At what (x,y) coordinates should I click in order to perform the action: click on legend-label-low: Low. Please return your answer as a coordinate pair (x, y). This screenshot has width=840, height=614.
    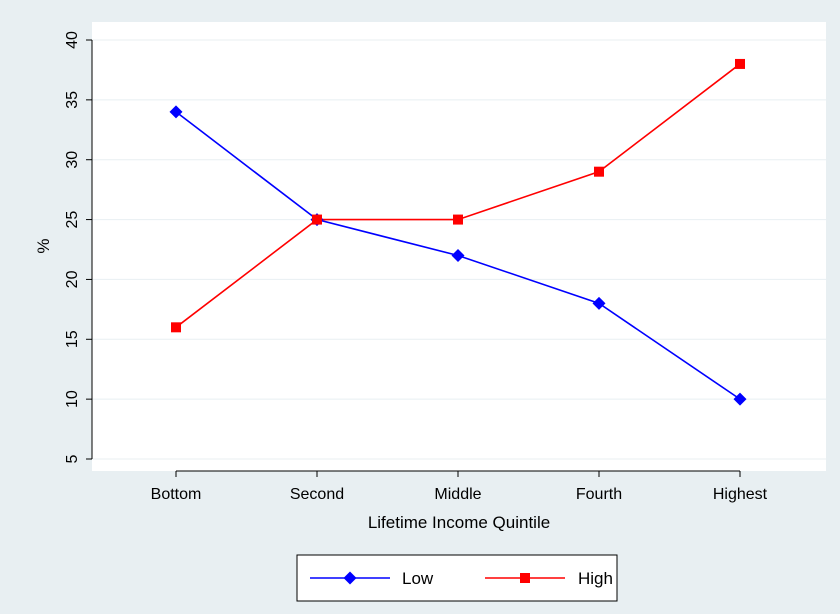
    Looking at the image, I should click on (418, 578).